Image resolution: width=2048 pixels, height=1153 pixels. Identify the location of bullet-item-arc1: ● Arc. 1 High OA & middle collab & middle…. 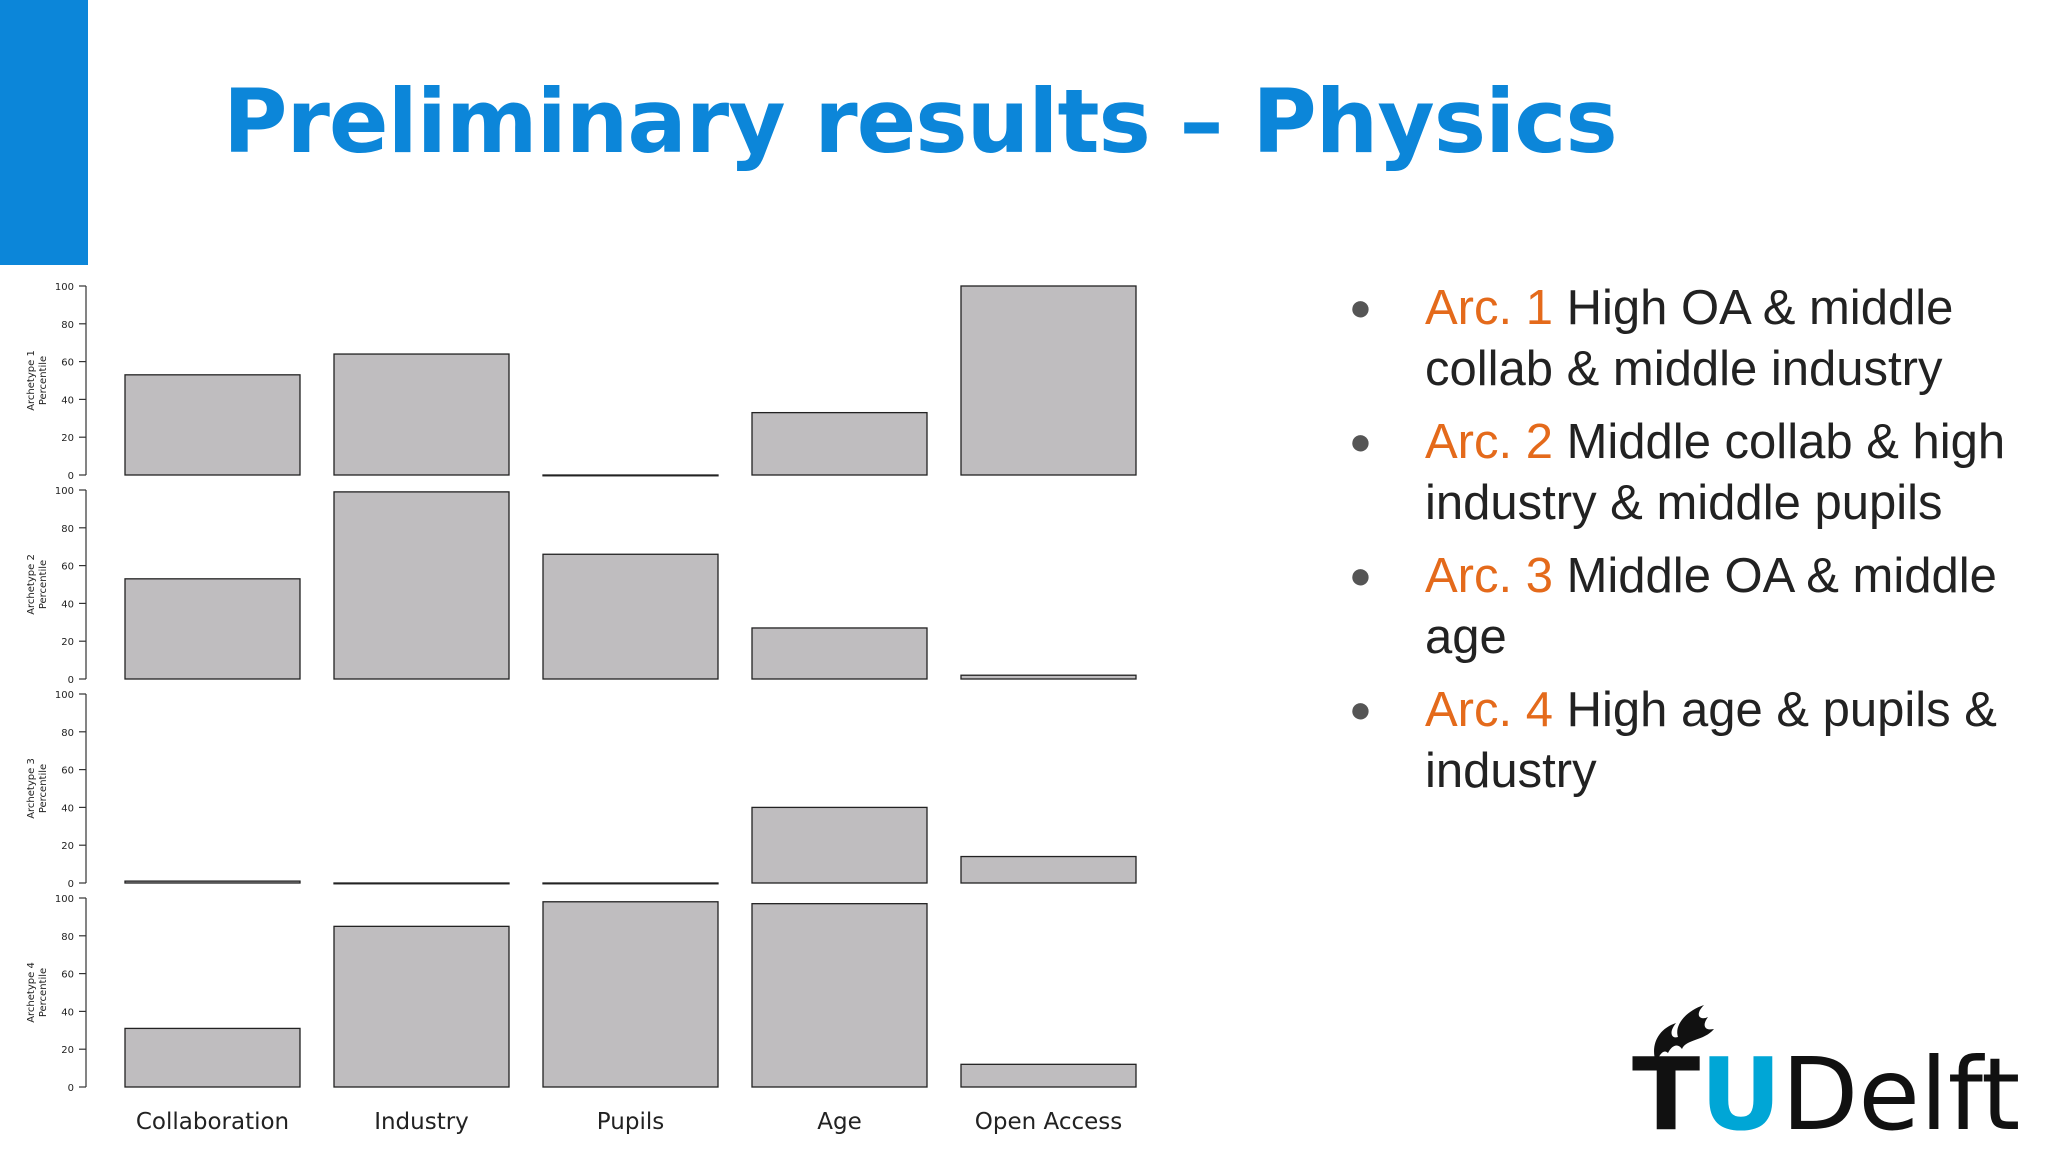
(1695, 339).